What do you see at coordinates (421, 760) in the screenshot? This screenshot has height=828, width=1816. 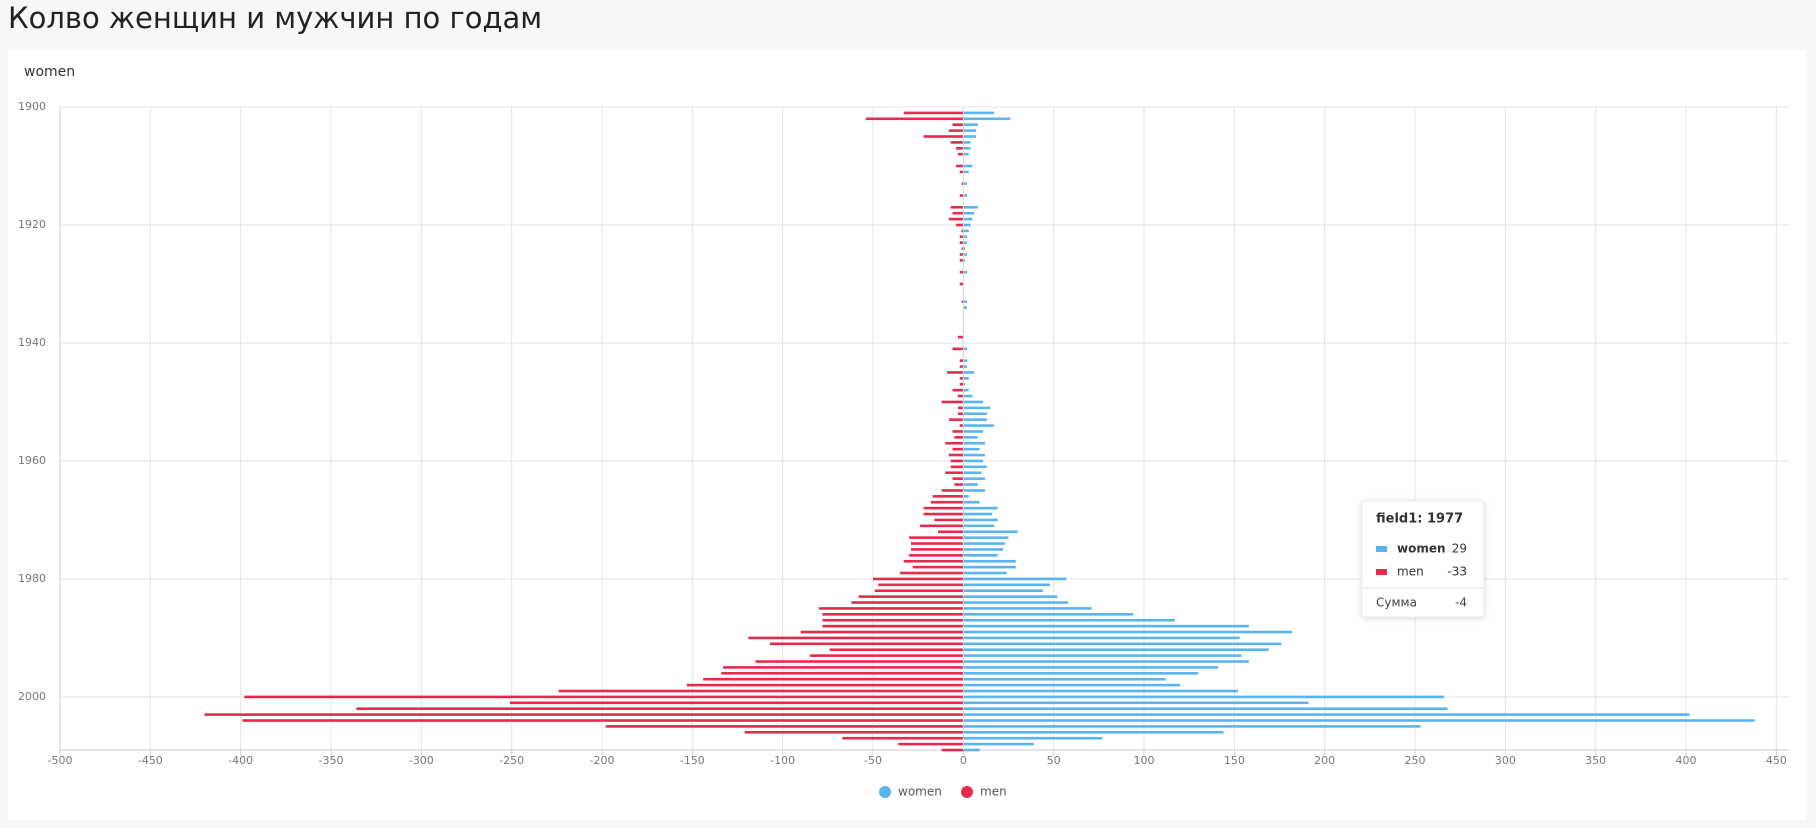 I see `x-tick-label: -300` at bounding box center [421, 760].